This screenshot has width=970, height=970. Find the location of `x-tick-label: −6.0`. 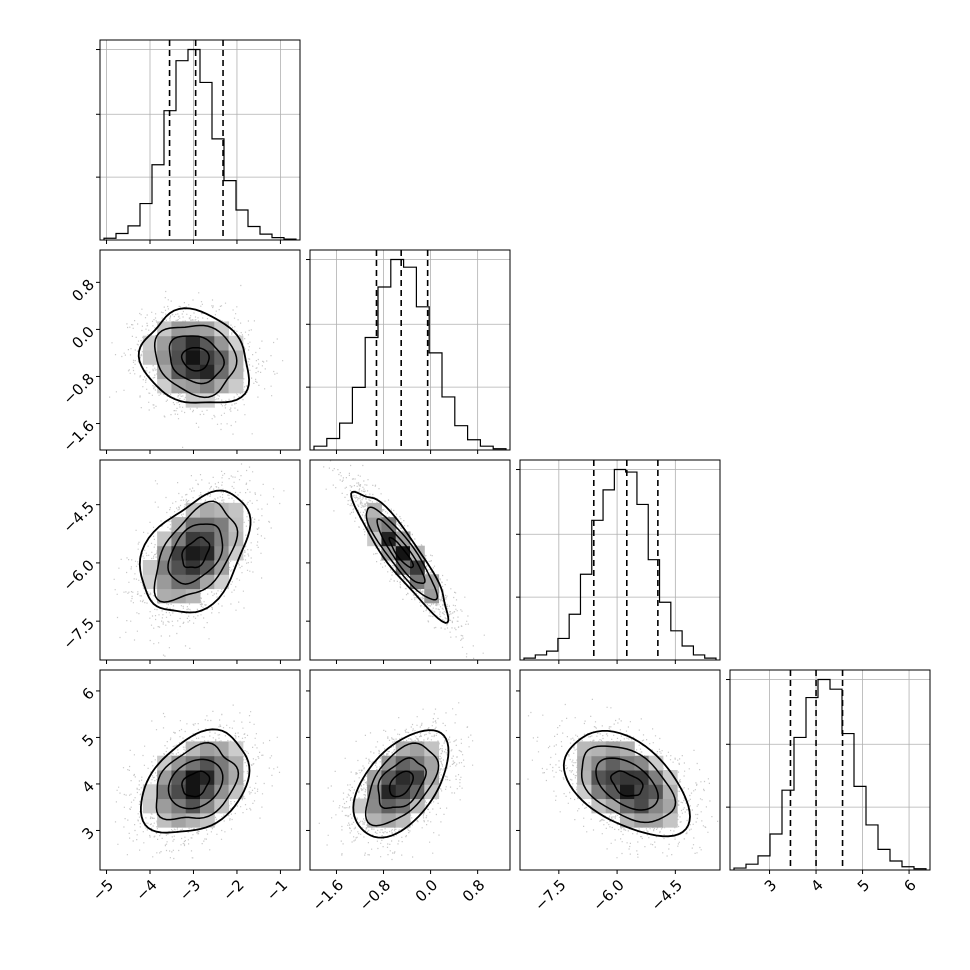

x-tick-label: −6.0 is located at coordinates (608, 895).